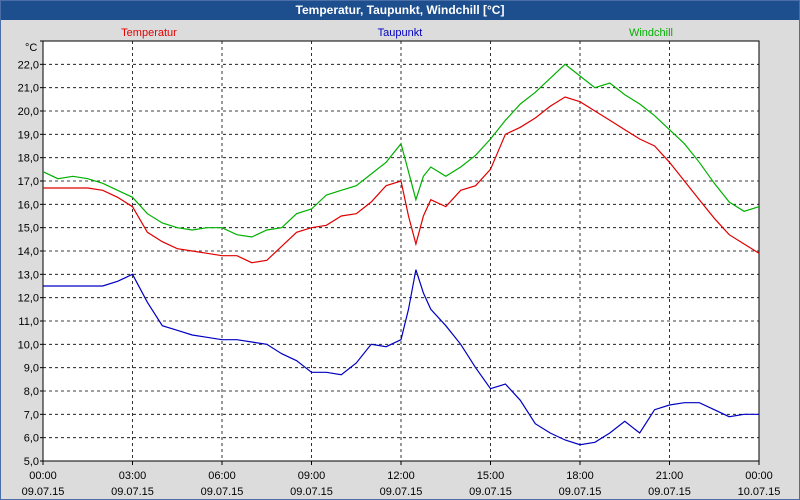 This screenshot has width=800, height=500. I want to click on window-title: Temperatur, Taupunkt, Windchill [°C], so click(400, 10).